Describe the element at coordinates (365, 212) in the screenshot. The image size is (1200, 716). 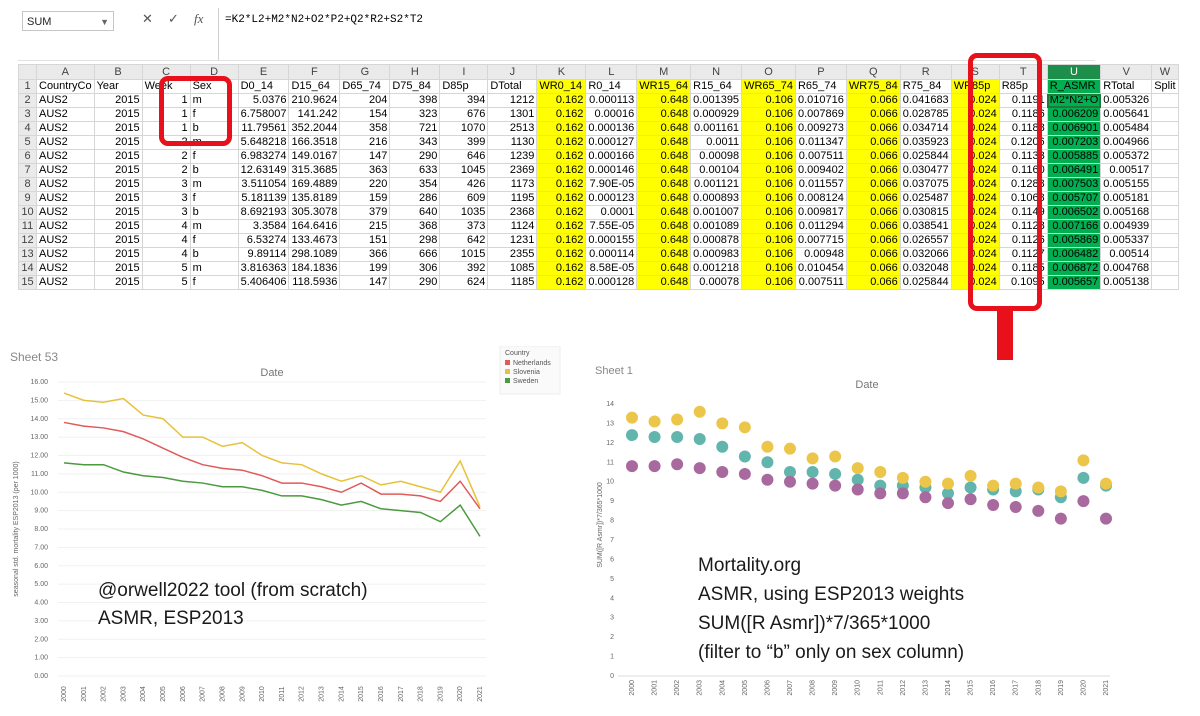
I see `table-cell: 379` at that location.